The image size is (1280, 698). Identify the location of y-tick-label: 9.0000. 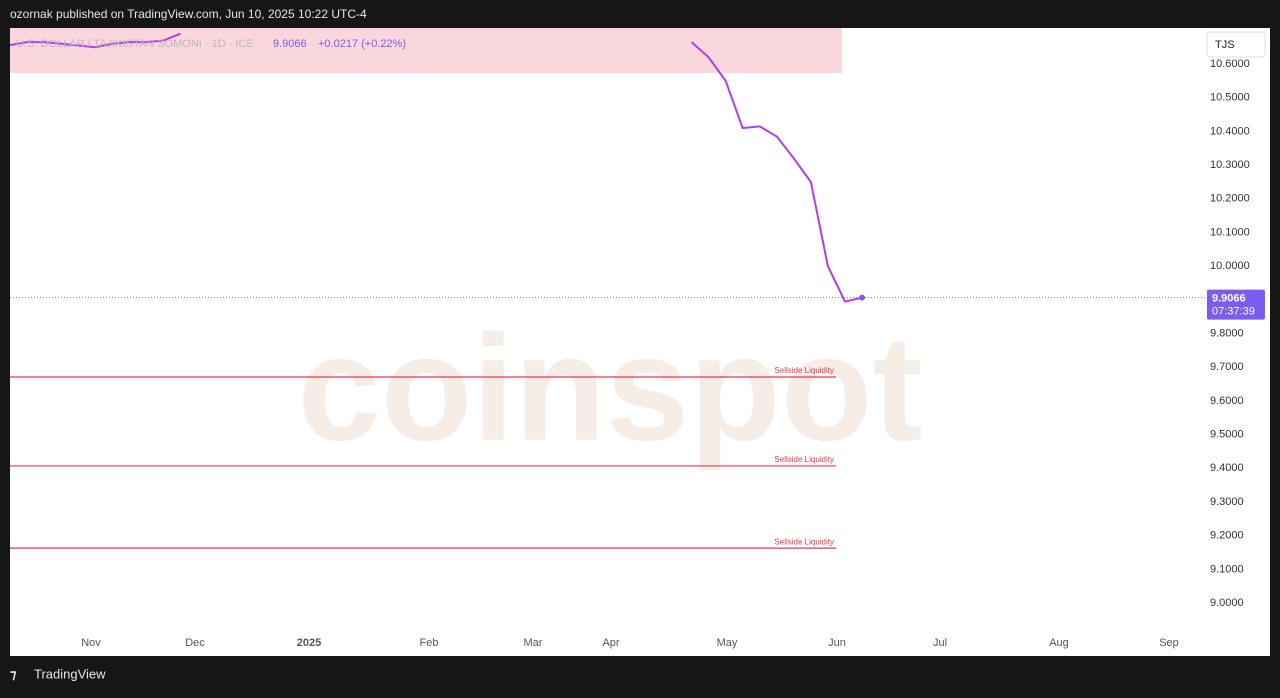
(1227, 603).